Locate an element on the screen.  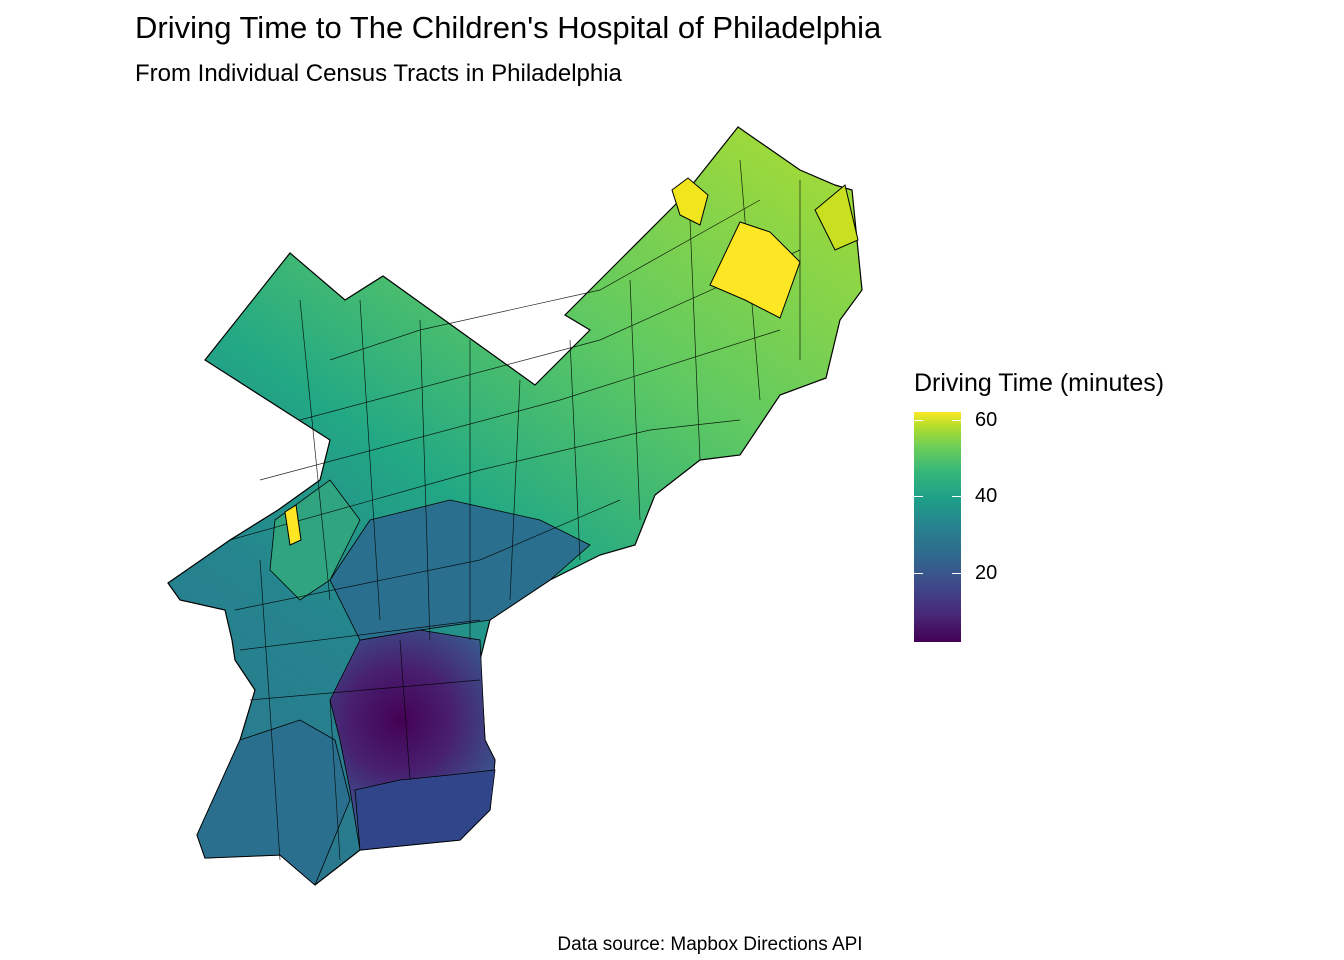
legend-body: 20 40 60 is located at coordinates (1039, 525).